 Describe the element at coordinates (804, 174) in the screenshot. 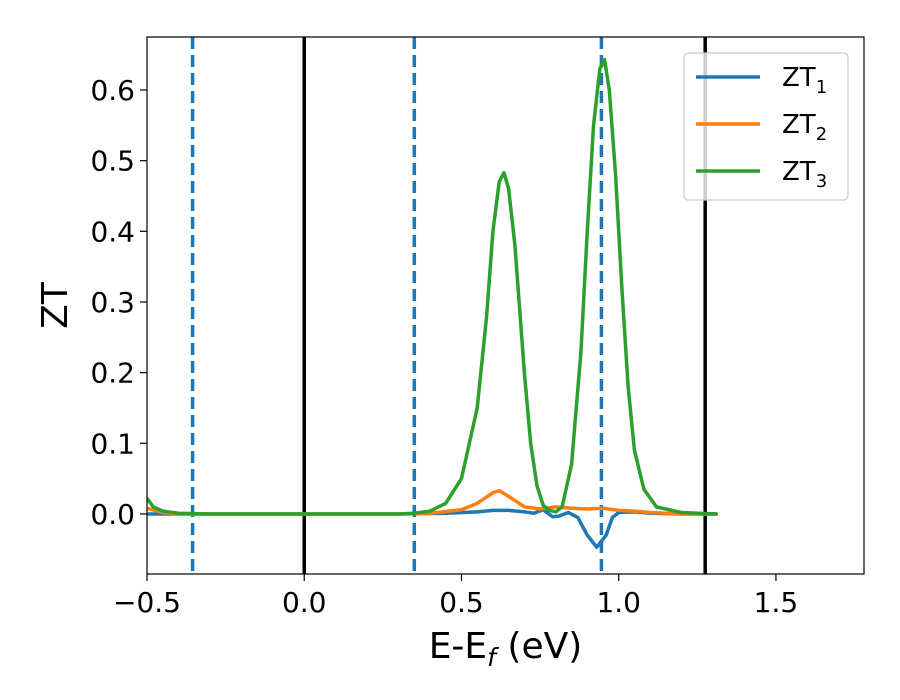

I see `legend-label-zt3: ZT3` at that location.